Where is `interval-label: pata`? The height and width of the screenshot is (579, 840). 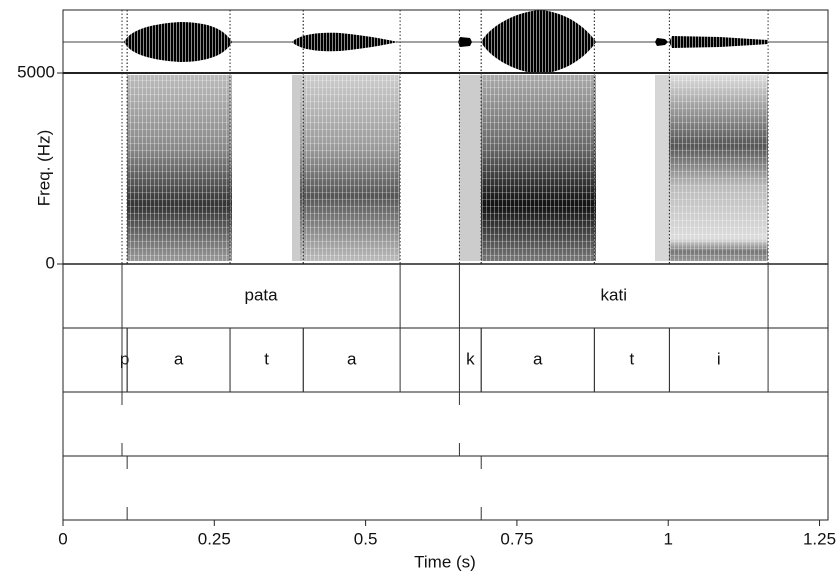 interval-label: pata is located at coordinates (262, 294).